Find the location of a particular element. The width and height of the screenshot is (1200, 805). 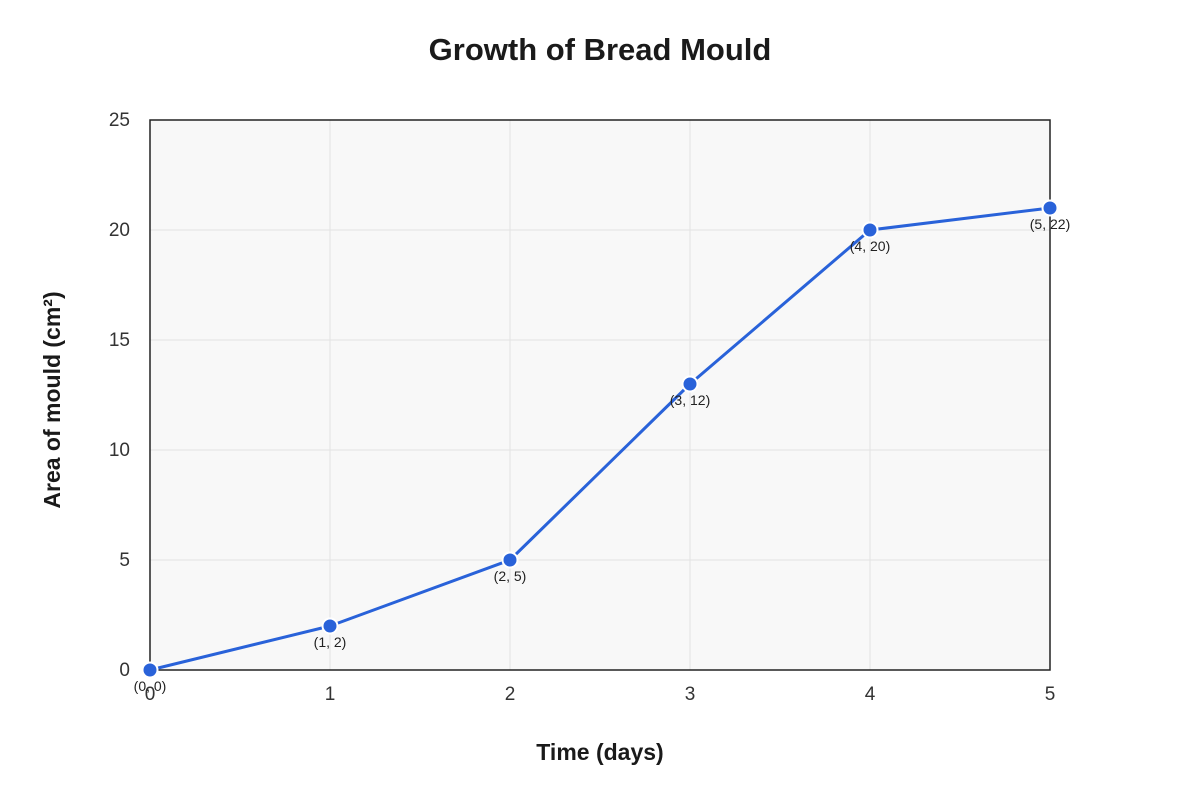

x-tick-label: 4 is located at coordinates (870, 694).